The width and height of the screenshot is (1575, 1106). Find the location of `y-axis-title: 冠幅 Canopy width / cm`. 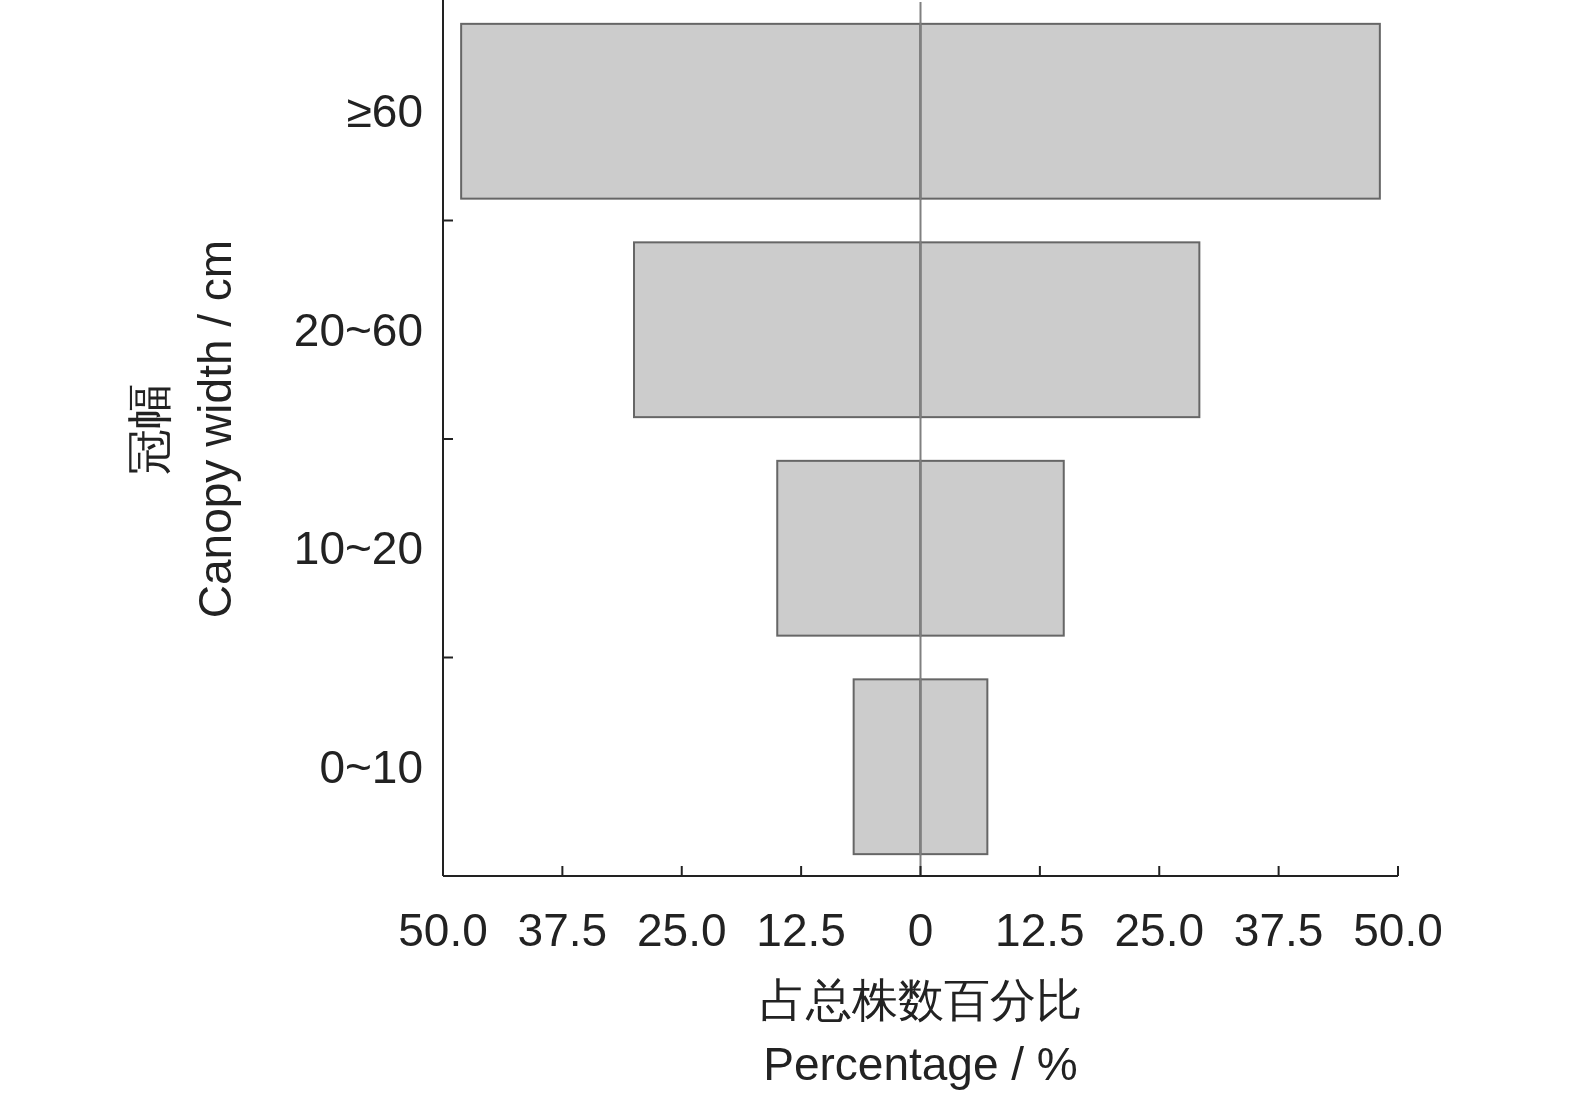

y-axis-title: 冠幅 Canopy width / cm is located at coordinates (182, 429).